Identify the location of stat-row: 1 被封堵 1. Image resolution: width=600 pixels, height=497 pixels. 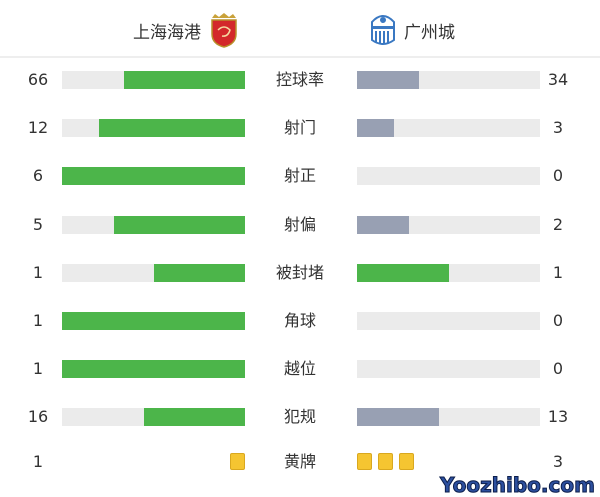
(300, 273).